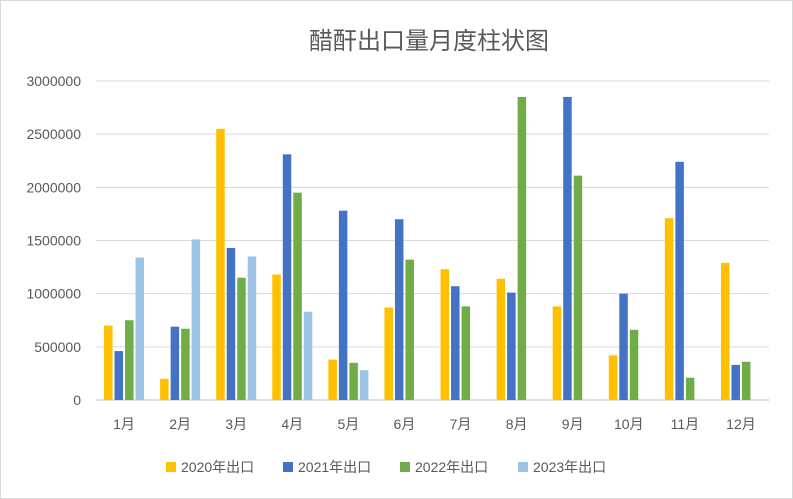  What do you see at coordinates (461, 424) in the screenshot?
I see `x-tick-label: 7月` at bounding box center [461, 424].